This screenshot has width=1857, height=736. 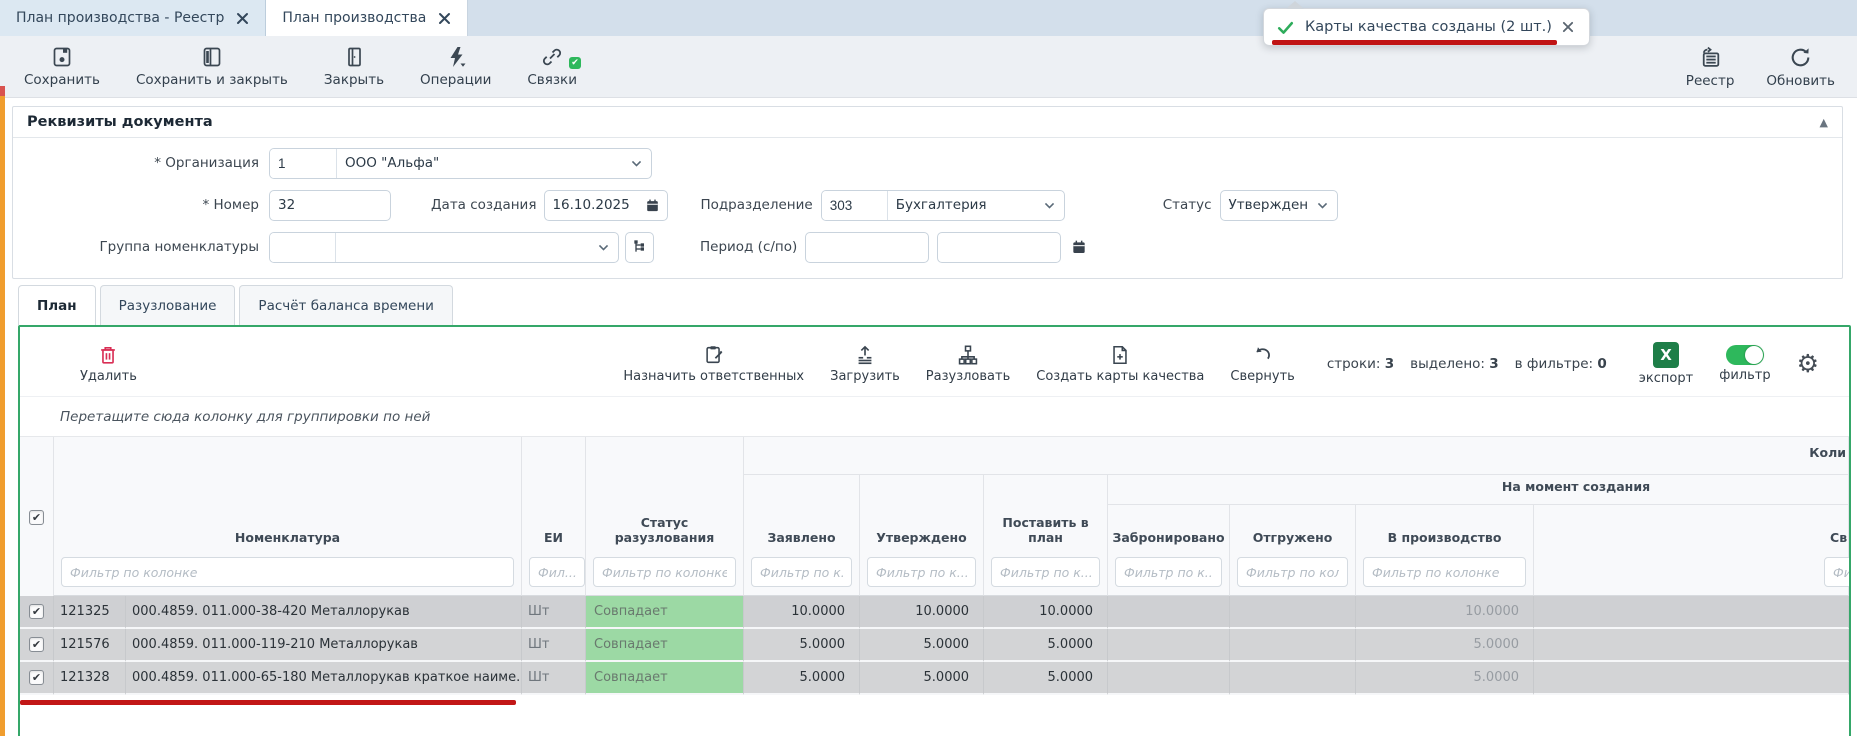 I want to click on column-header-reserved: Забронировано, so click(x=1169, y=528).